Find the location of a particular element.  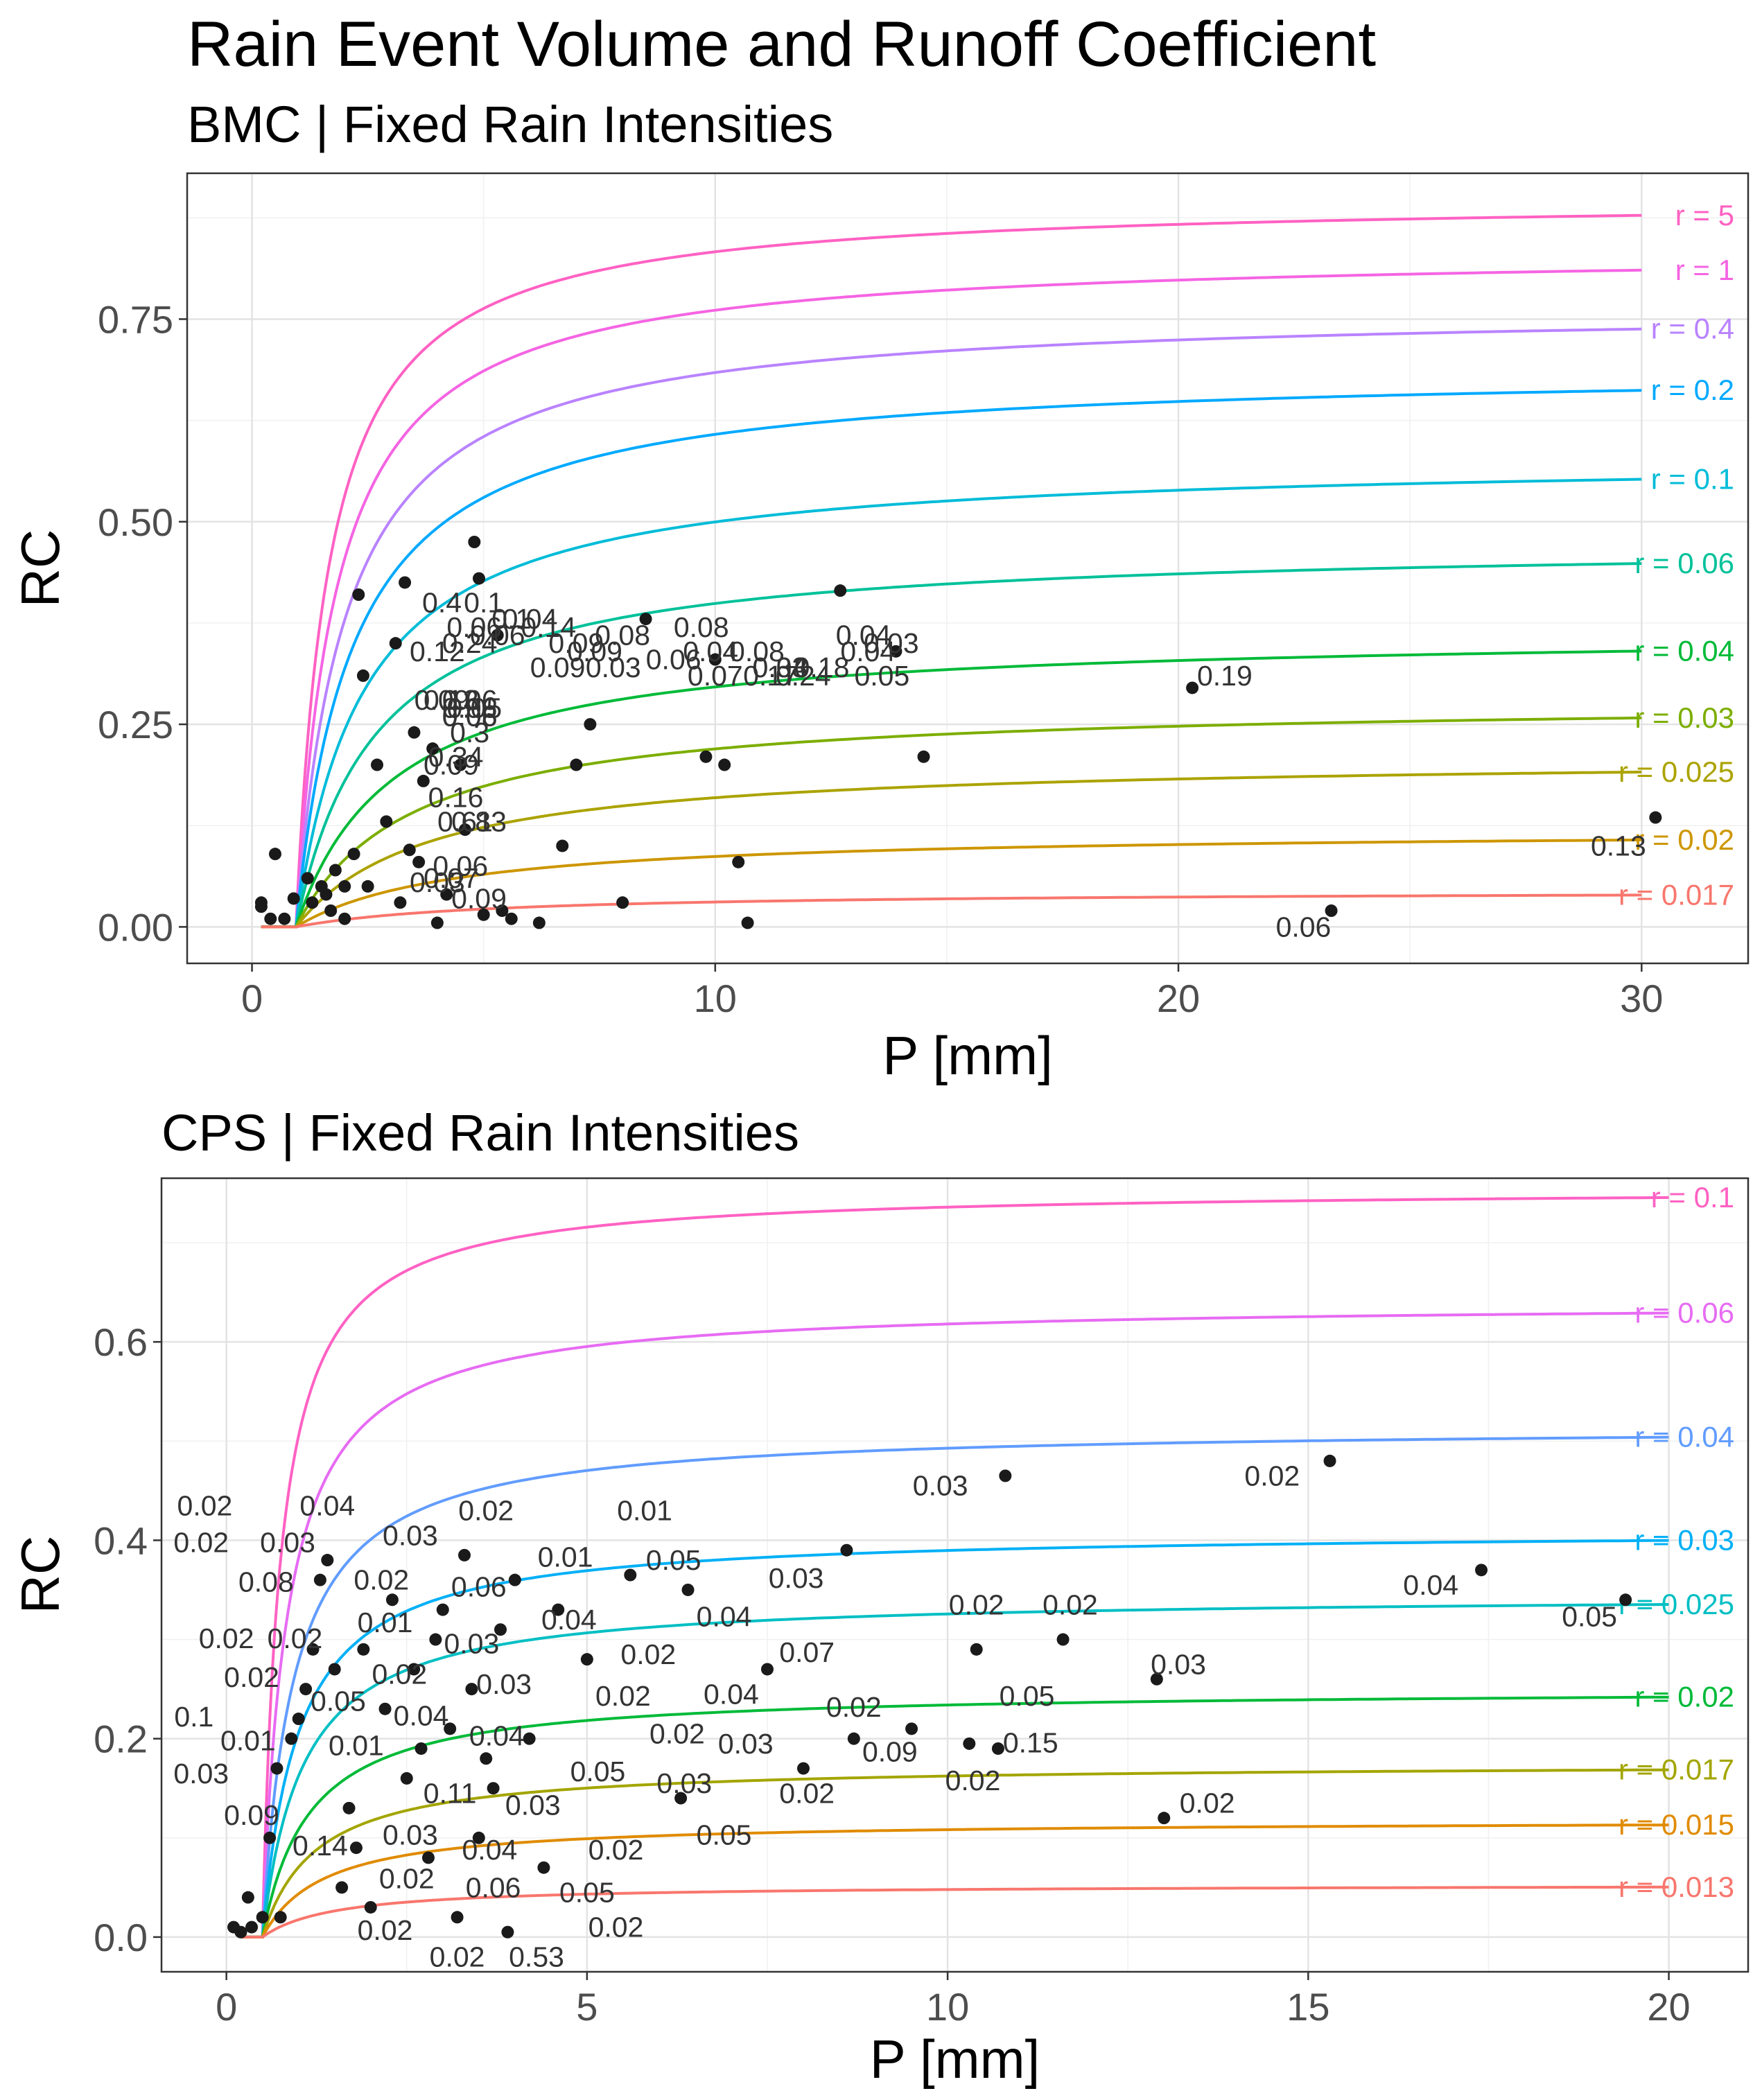

panel-subtitle: CPS | Fixed Rain Intensities is located at coordinates (480, 1133).